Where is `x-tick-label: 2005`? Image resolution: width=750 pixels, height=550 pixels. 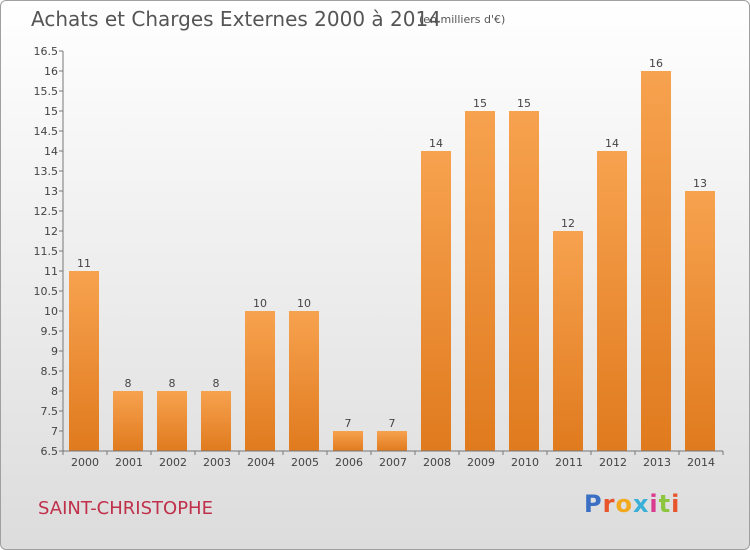
x-tick-label: 2005 is located at coordinates (305, 462).